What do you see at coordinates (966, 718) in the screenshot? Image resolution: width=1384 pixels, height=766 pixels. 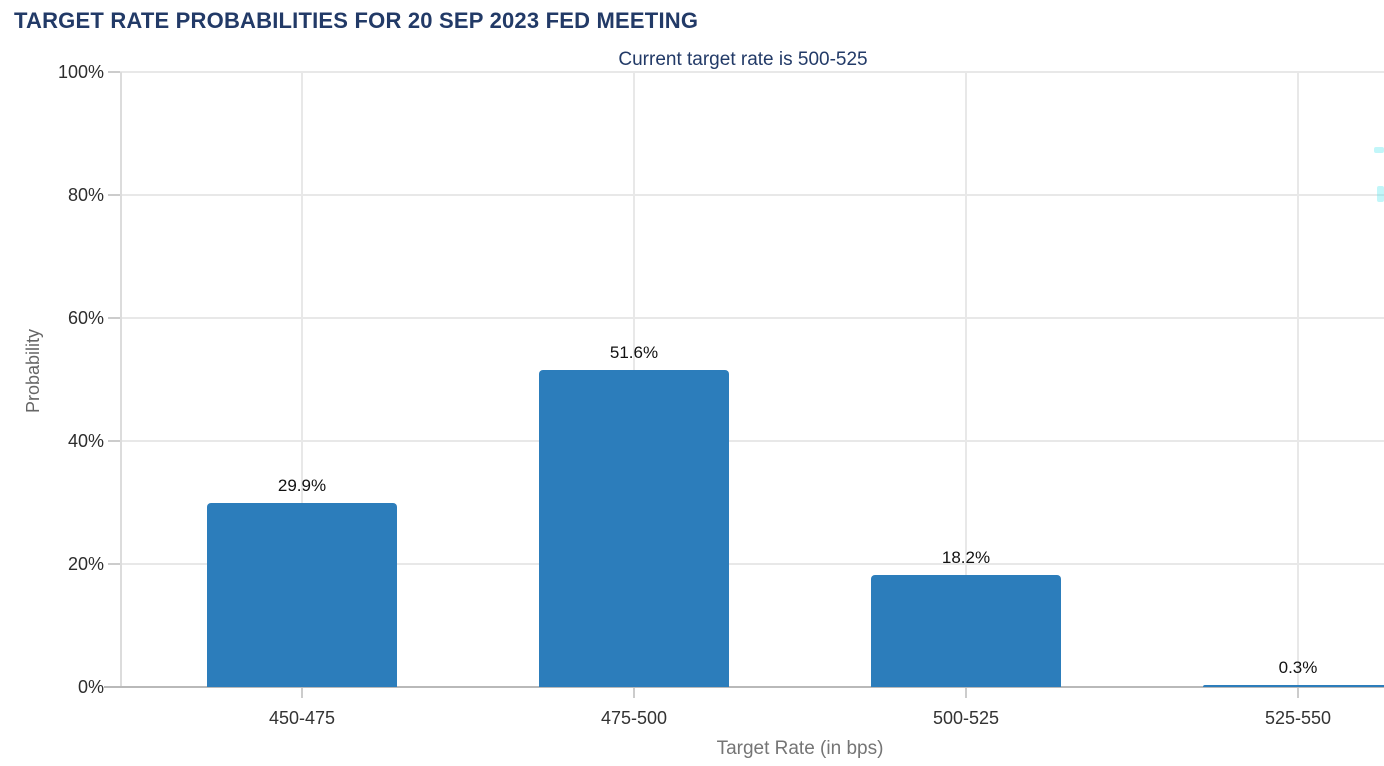 I see `x-tick-label: 500-525` at bounding box center [966, 718].